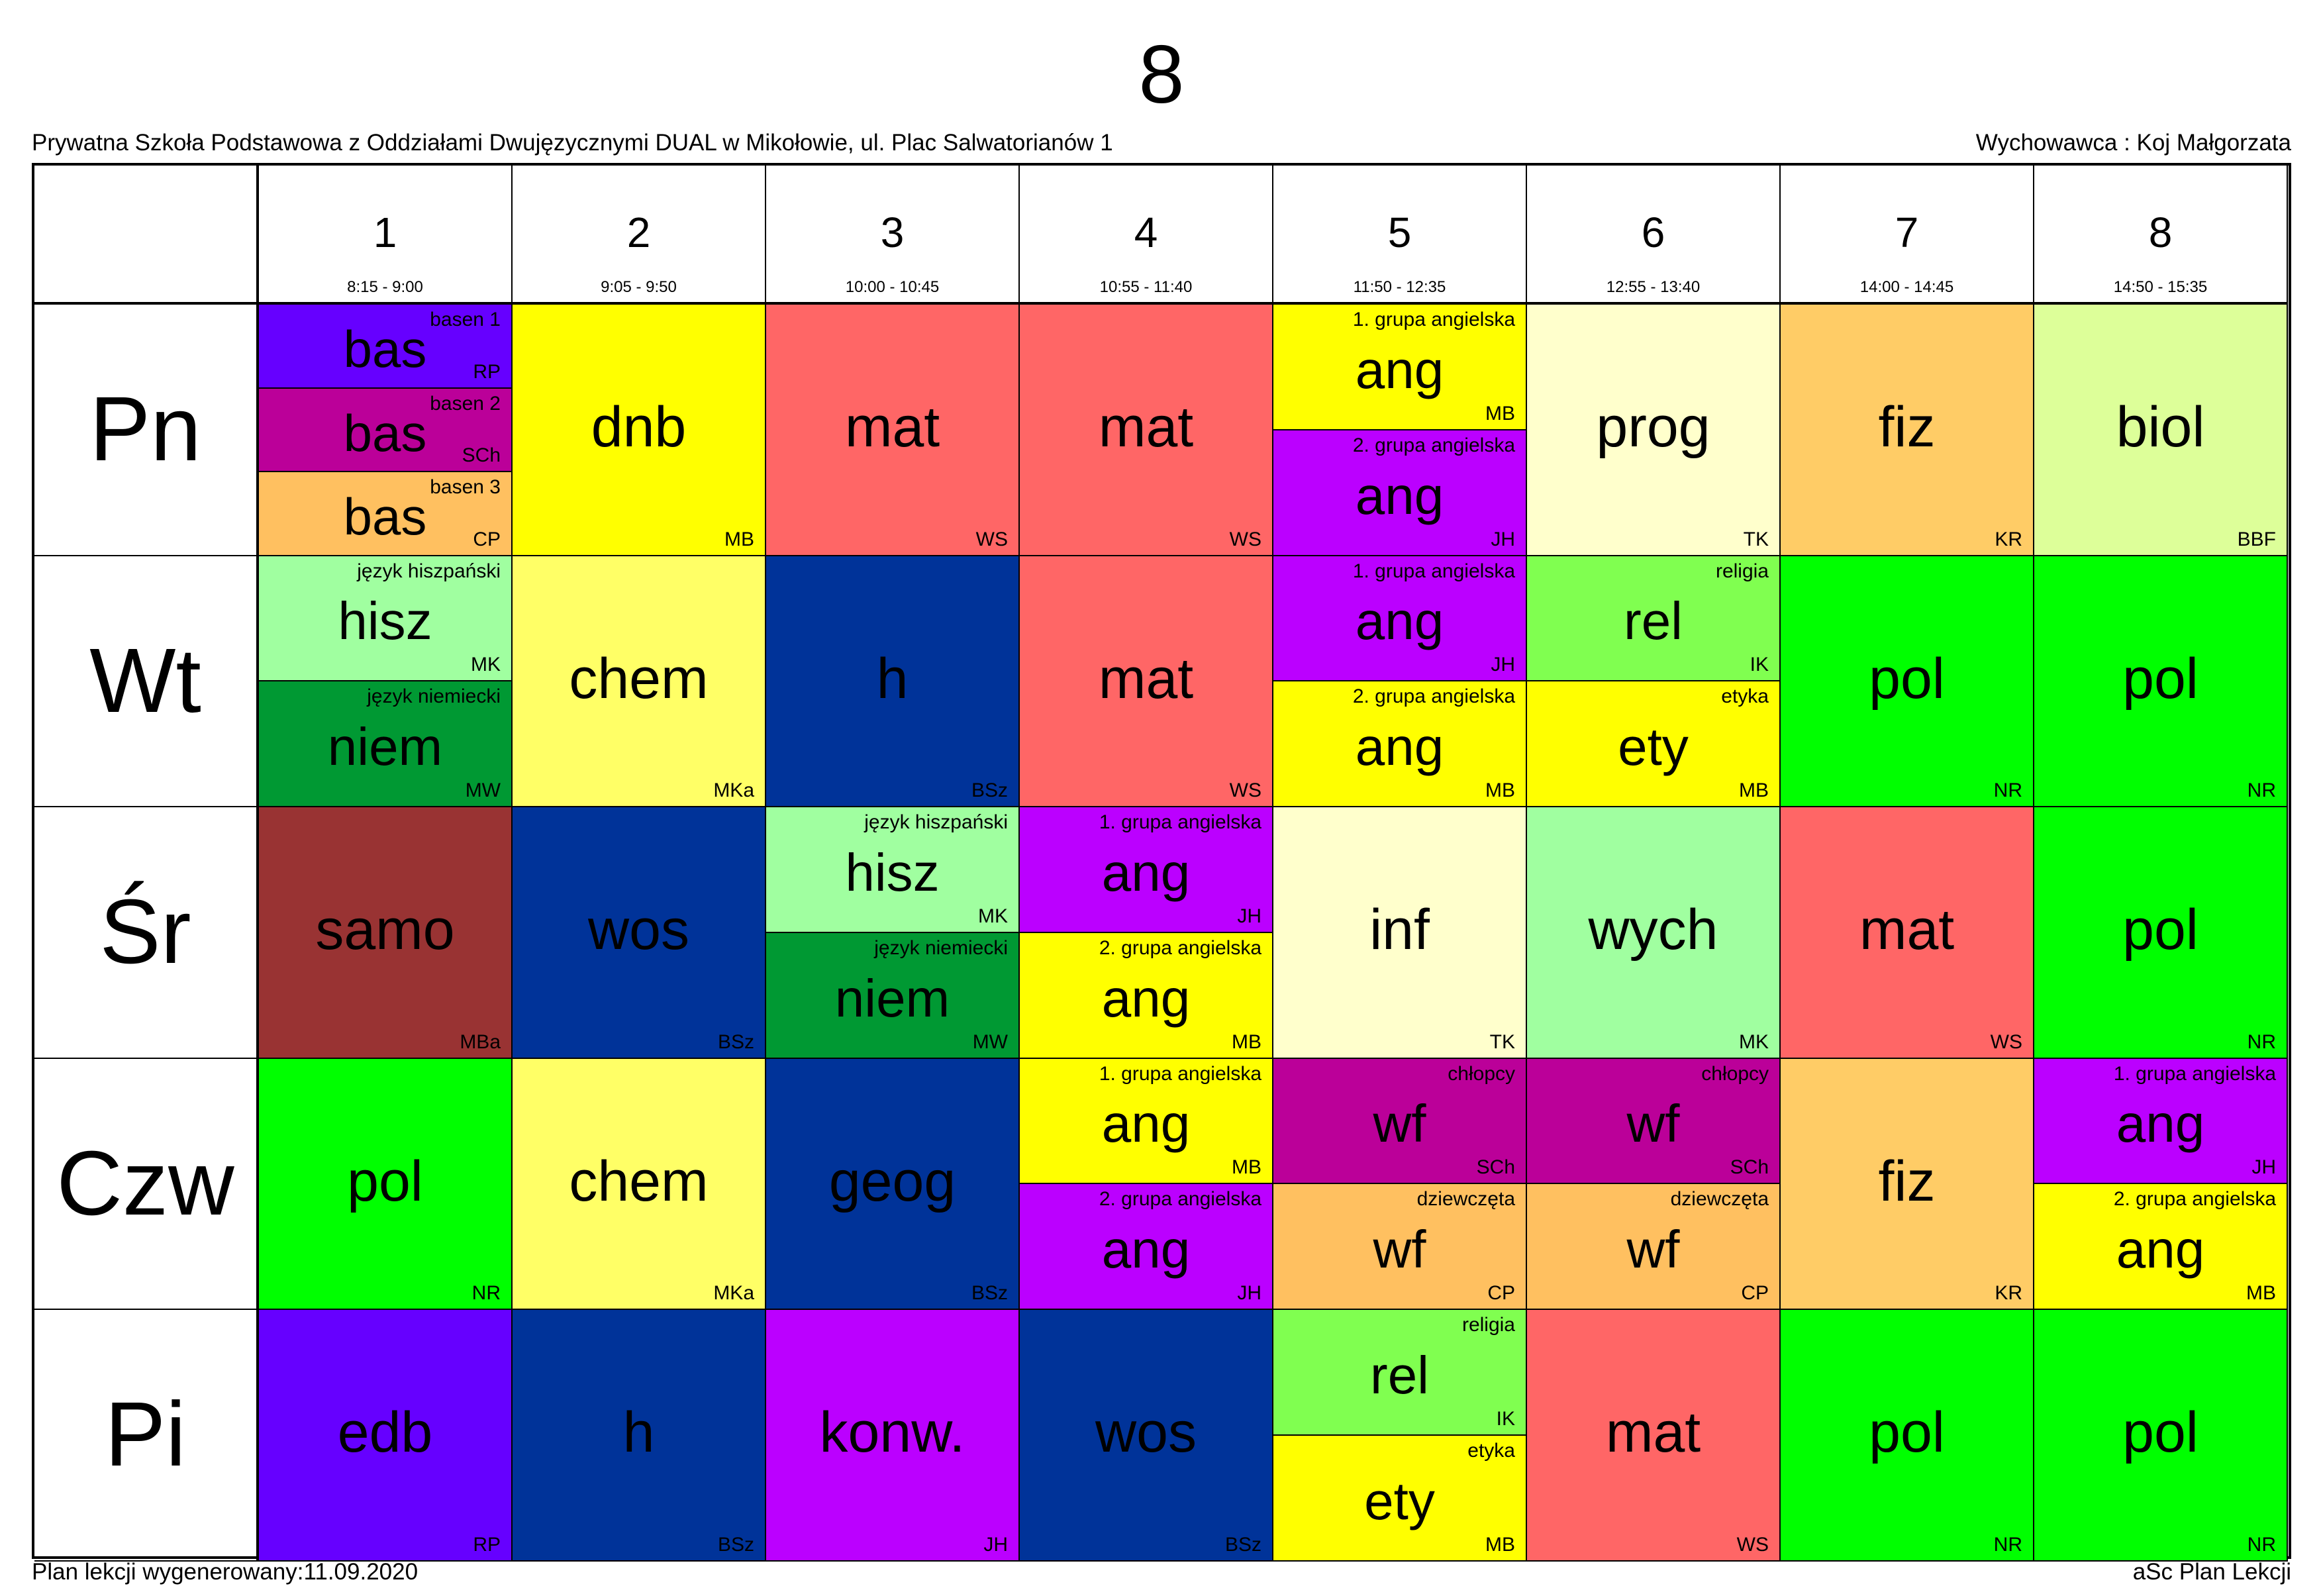 The width and height of the screenshot is (2323, 1596). What do you see at coordinates (1400, 232) in the screenshot?
I see `period-number: 5` at bounding box center [1400, 232].